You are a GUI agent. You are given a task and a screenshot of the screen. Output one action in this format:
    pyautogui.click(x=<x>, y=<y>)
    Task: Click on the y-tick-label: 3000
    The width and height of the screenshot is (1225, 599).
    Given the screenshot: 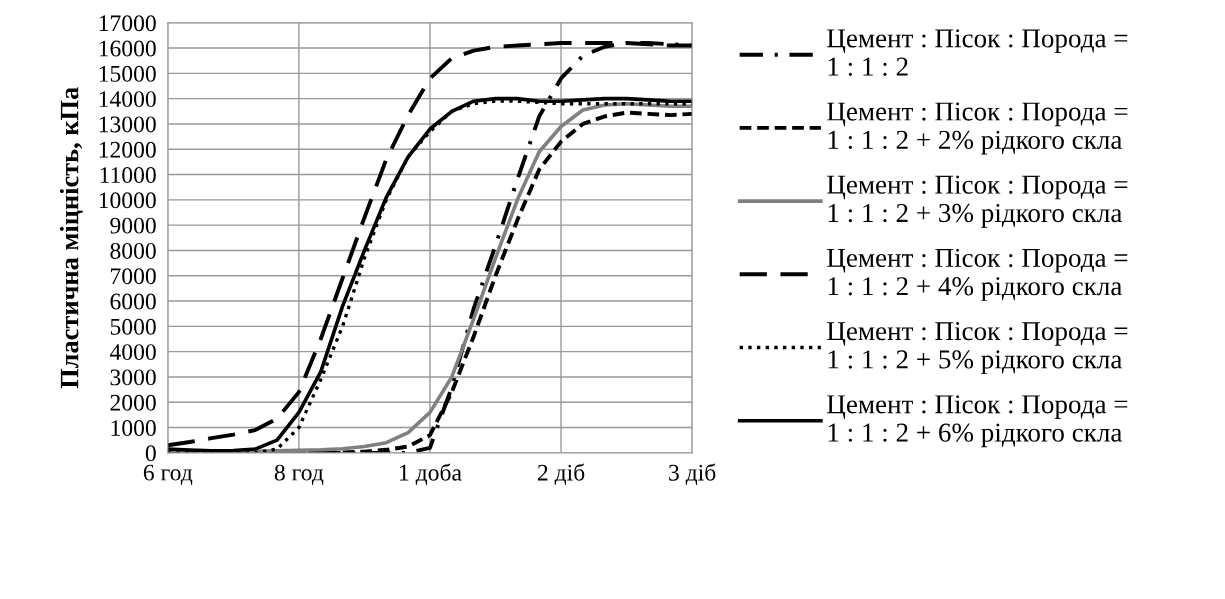 What is the action you would take?
    pyautogui.click(x=133, y=377)
    